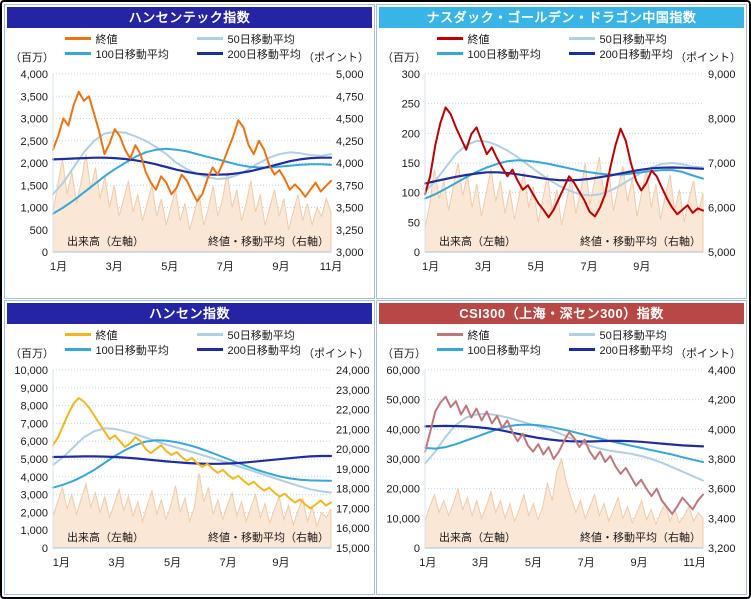 The width and height of the screenshot is (751, 599). I want to click on right-axis-tick: 23,000, so click(353, 391).